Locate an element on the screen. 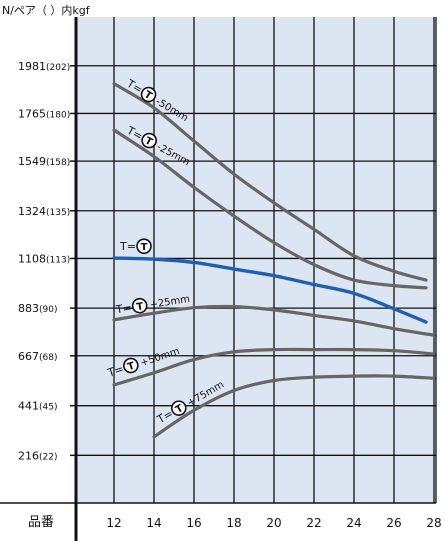 The image size is (446, 541). y-tick-label: 667(68) is located at coordinates (37, 356).